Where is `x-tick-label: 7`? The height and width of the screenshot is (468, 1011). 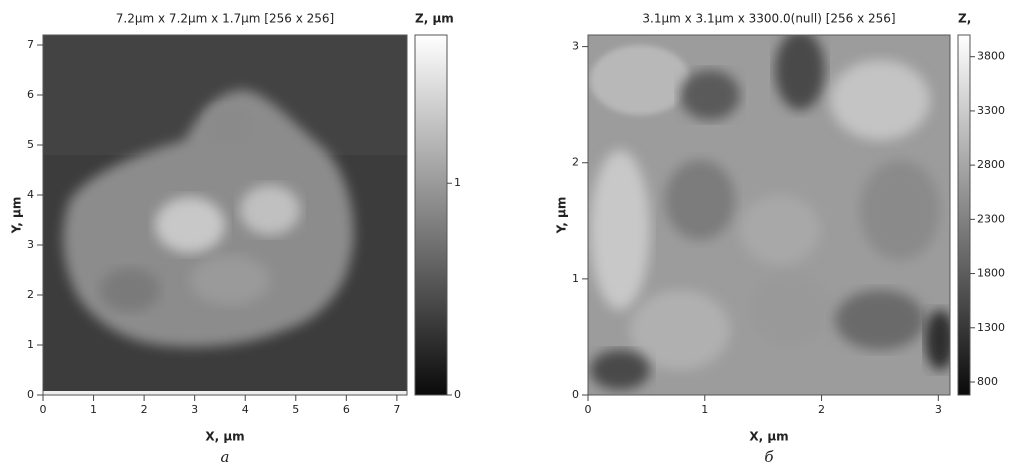
x-tick-label: 7 is located at coordinates (396, 409).